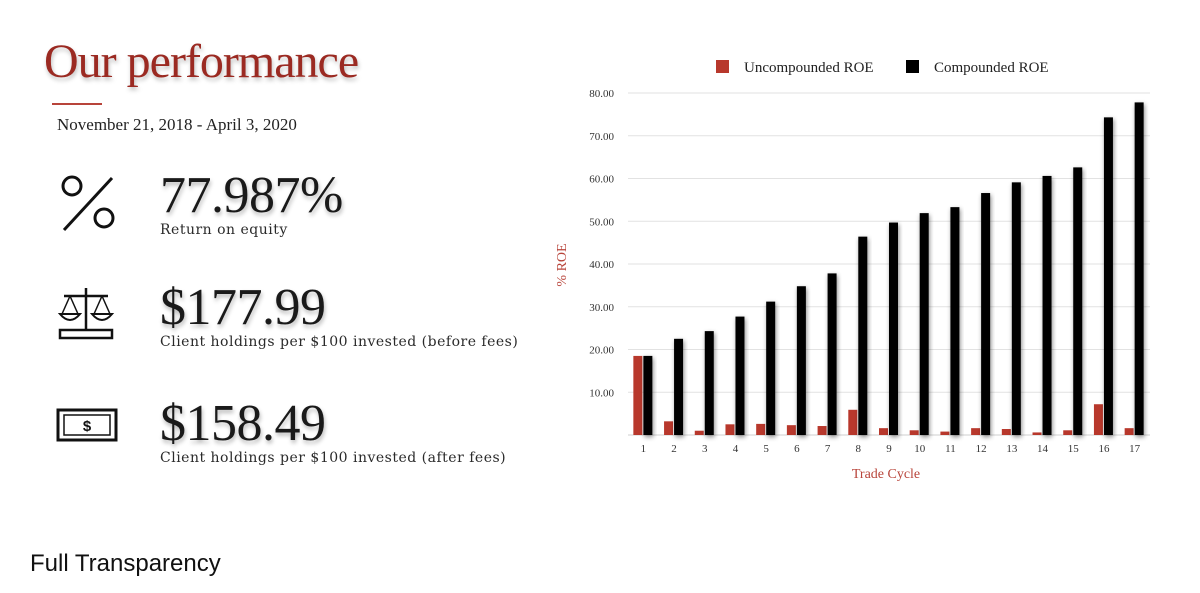  I want to click on x-tick-label: 13, so click(1012, 449).